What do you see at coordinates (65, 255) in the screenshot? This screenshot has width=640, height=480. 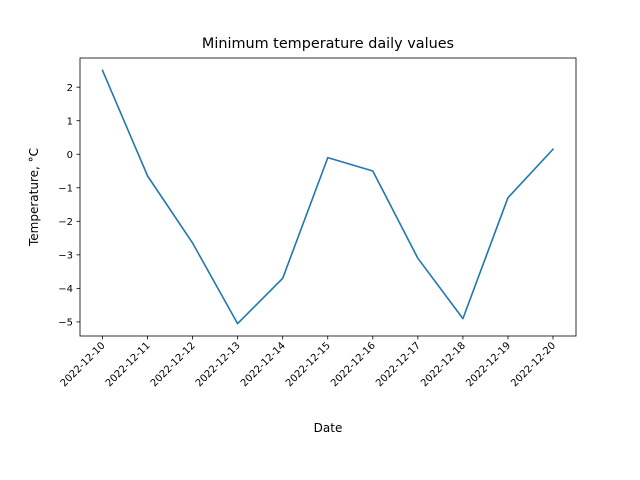 I see `y-tick-label: −3` at bounding box center [65, 255].